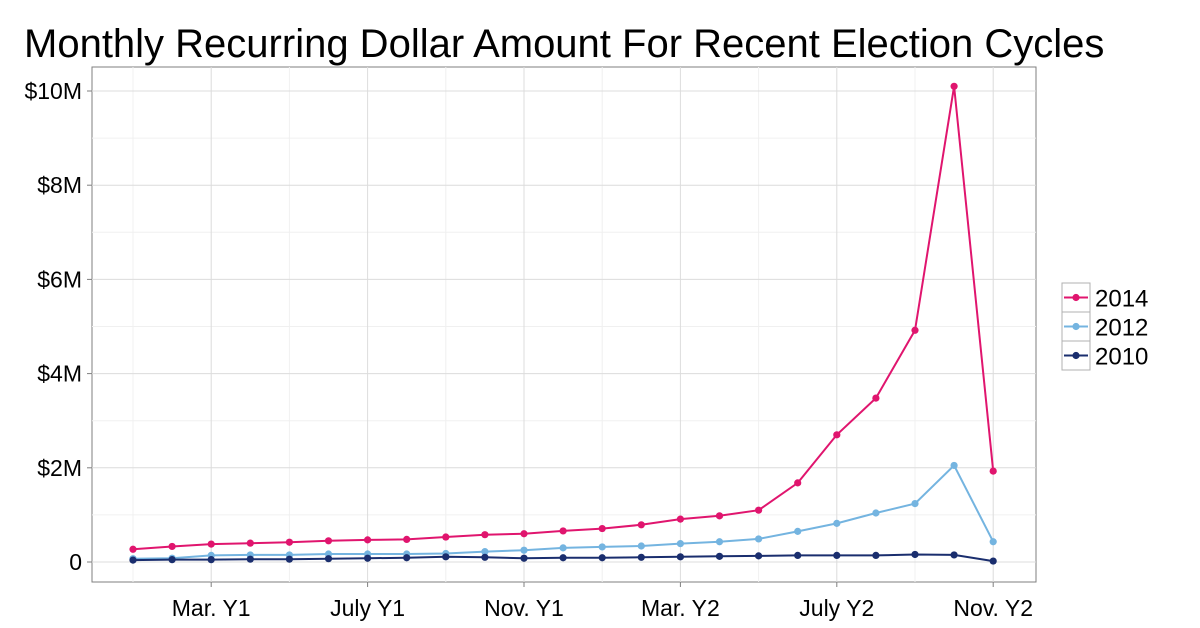 This screenshot has height=628, width=1200. Describe the element at coordinates (367, 608) in the screenshot. I see `x-tick-label: July Y1` at that location.